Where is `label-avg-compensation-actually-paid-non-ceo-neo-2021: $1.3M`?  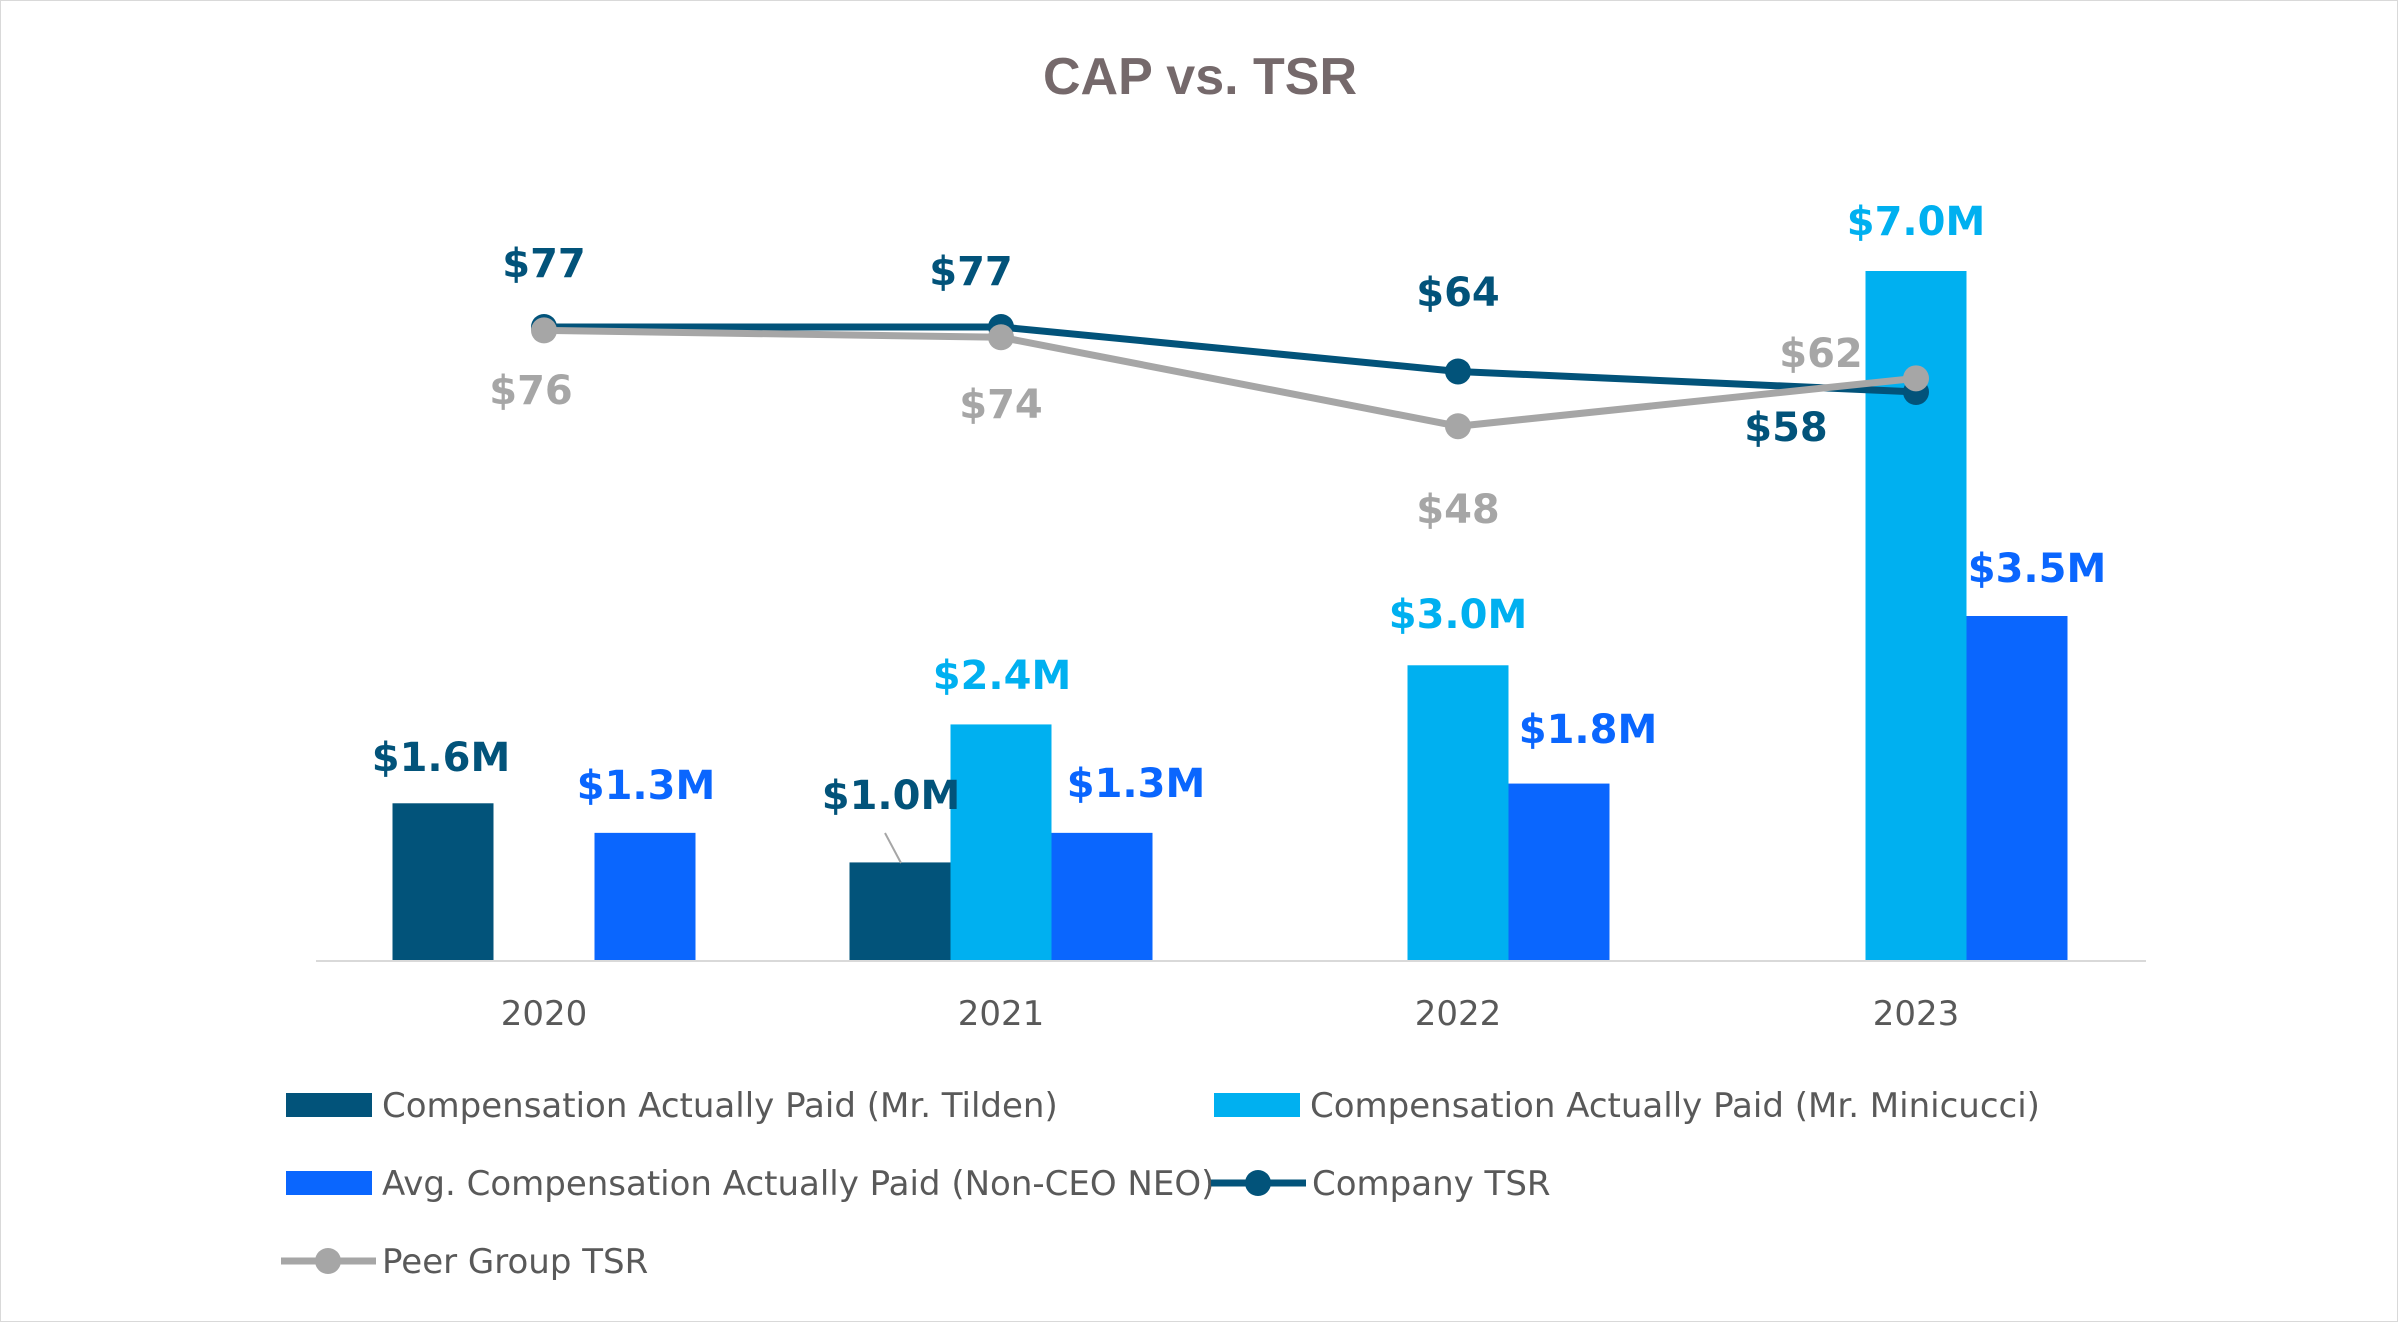
label-avg-compensation-actually-paid-non-ceo-neo-2021: $1.3M is located at coordinates (1136, 784).